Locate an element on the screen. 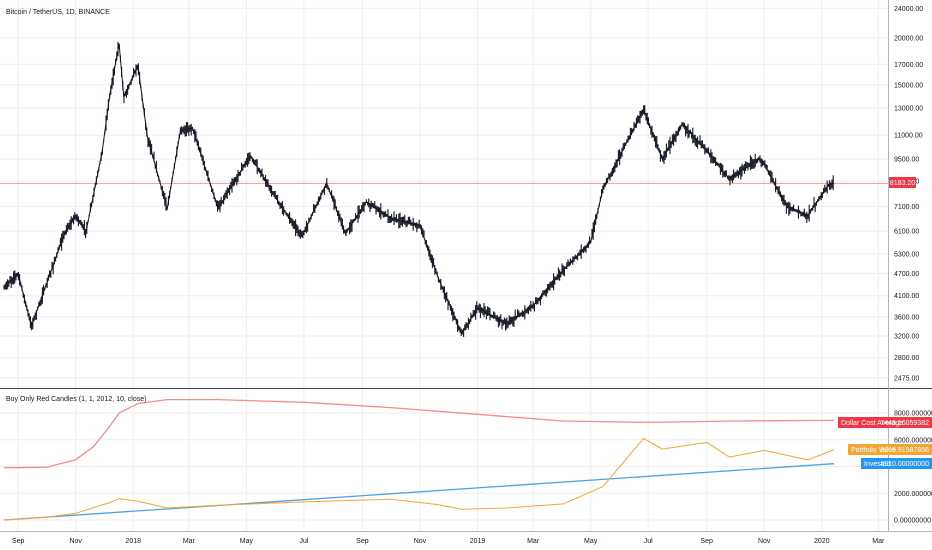 The image size is (932, 550). price-tick-label: 11000.00 is located at coordinates (908, 136).